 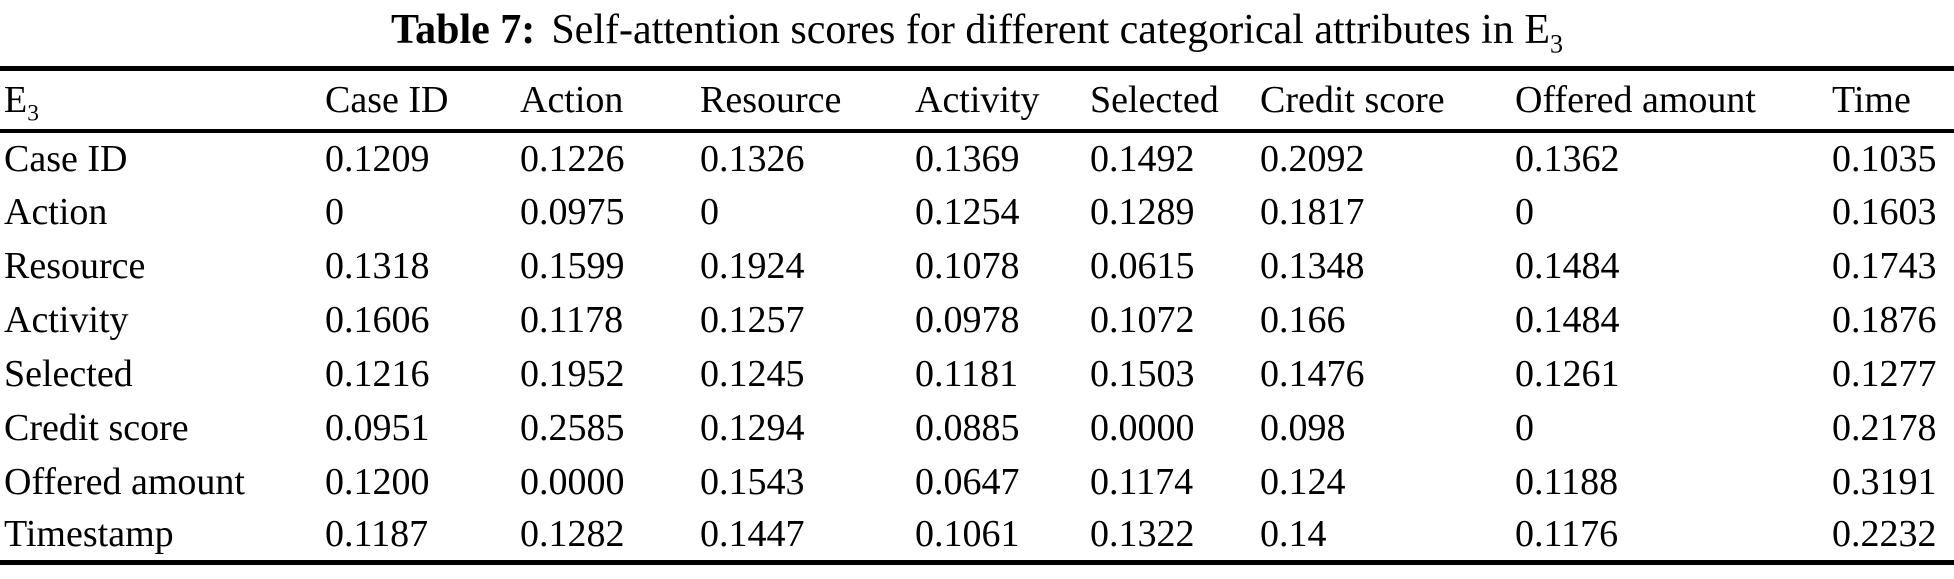 I want to click on score-cell: 0.1362, so click(x=1567, y=158).